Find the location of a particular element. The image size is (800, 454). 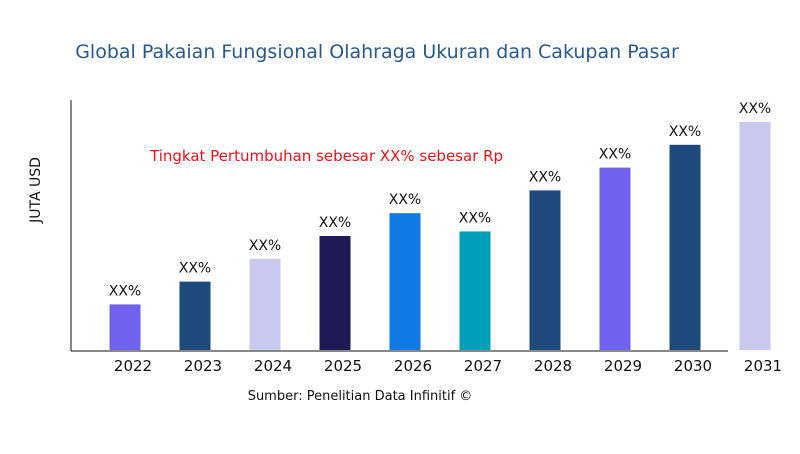

data-label-2030: XX% is located at coordinates (685, 132).